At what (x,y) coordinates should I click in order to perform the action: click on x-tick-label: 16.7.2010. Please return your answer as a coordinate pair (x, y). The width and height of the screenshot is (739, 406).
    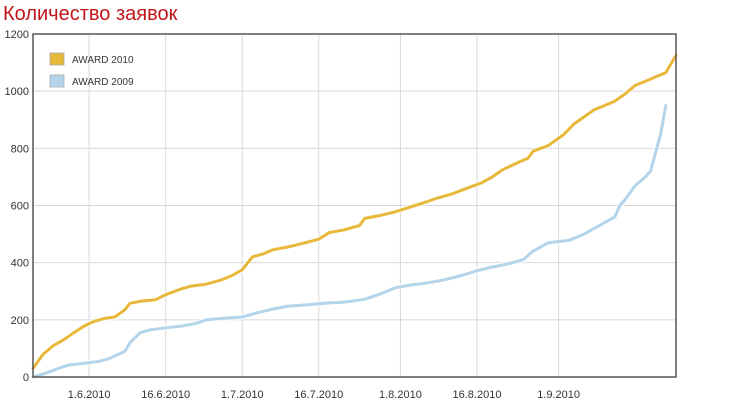
    Looking at the image, I should click on (318, 395).